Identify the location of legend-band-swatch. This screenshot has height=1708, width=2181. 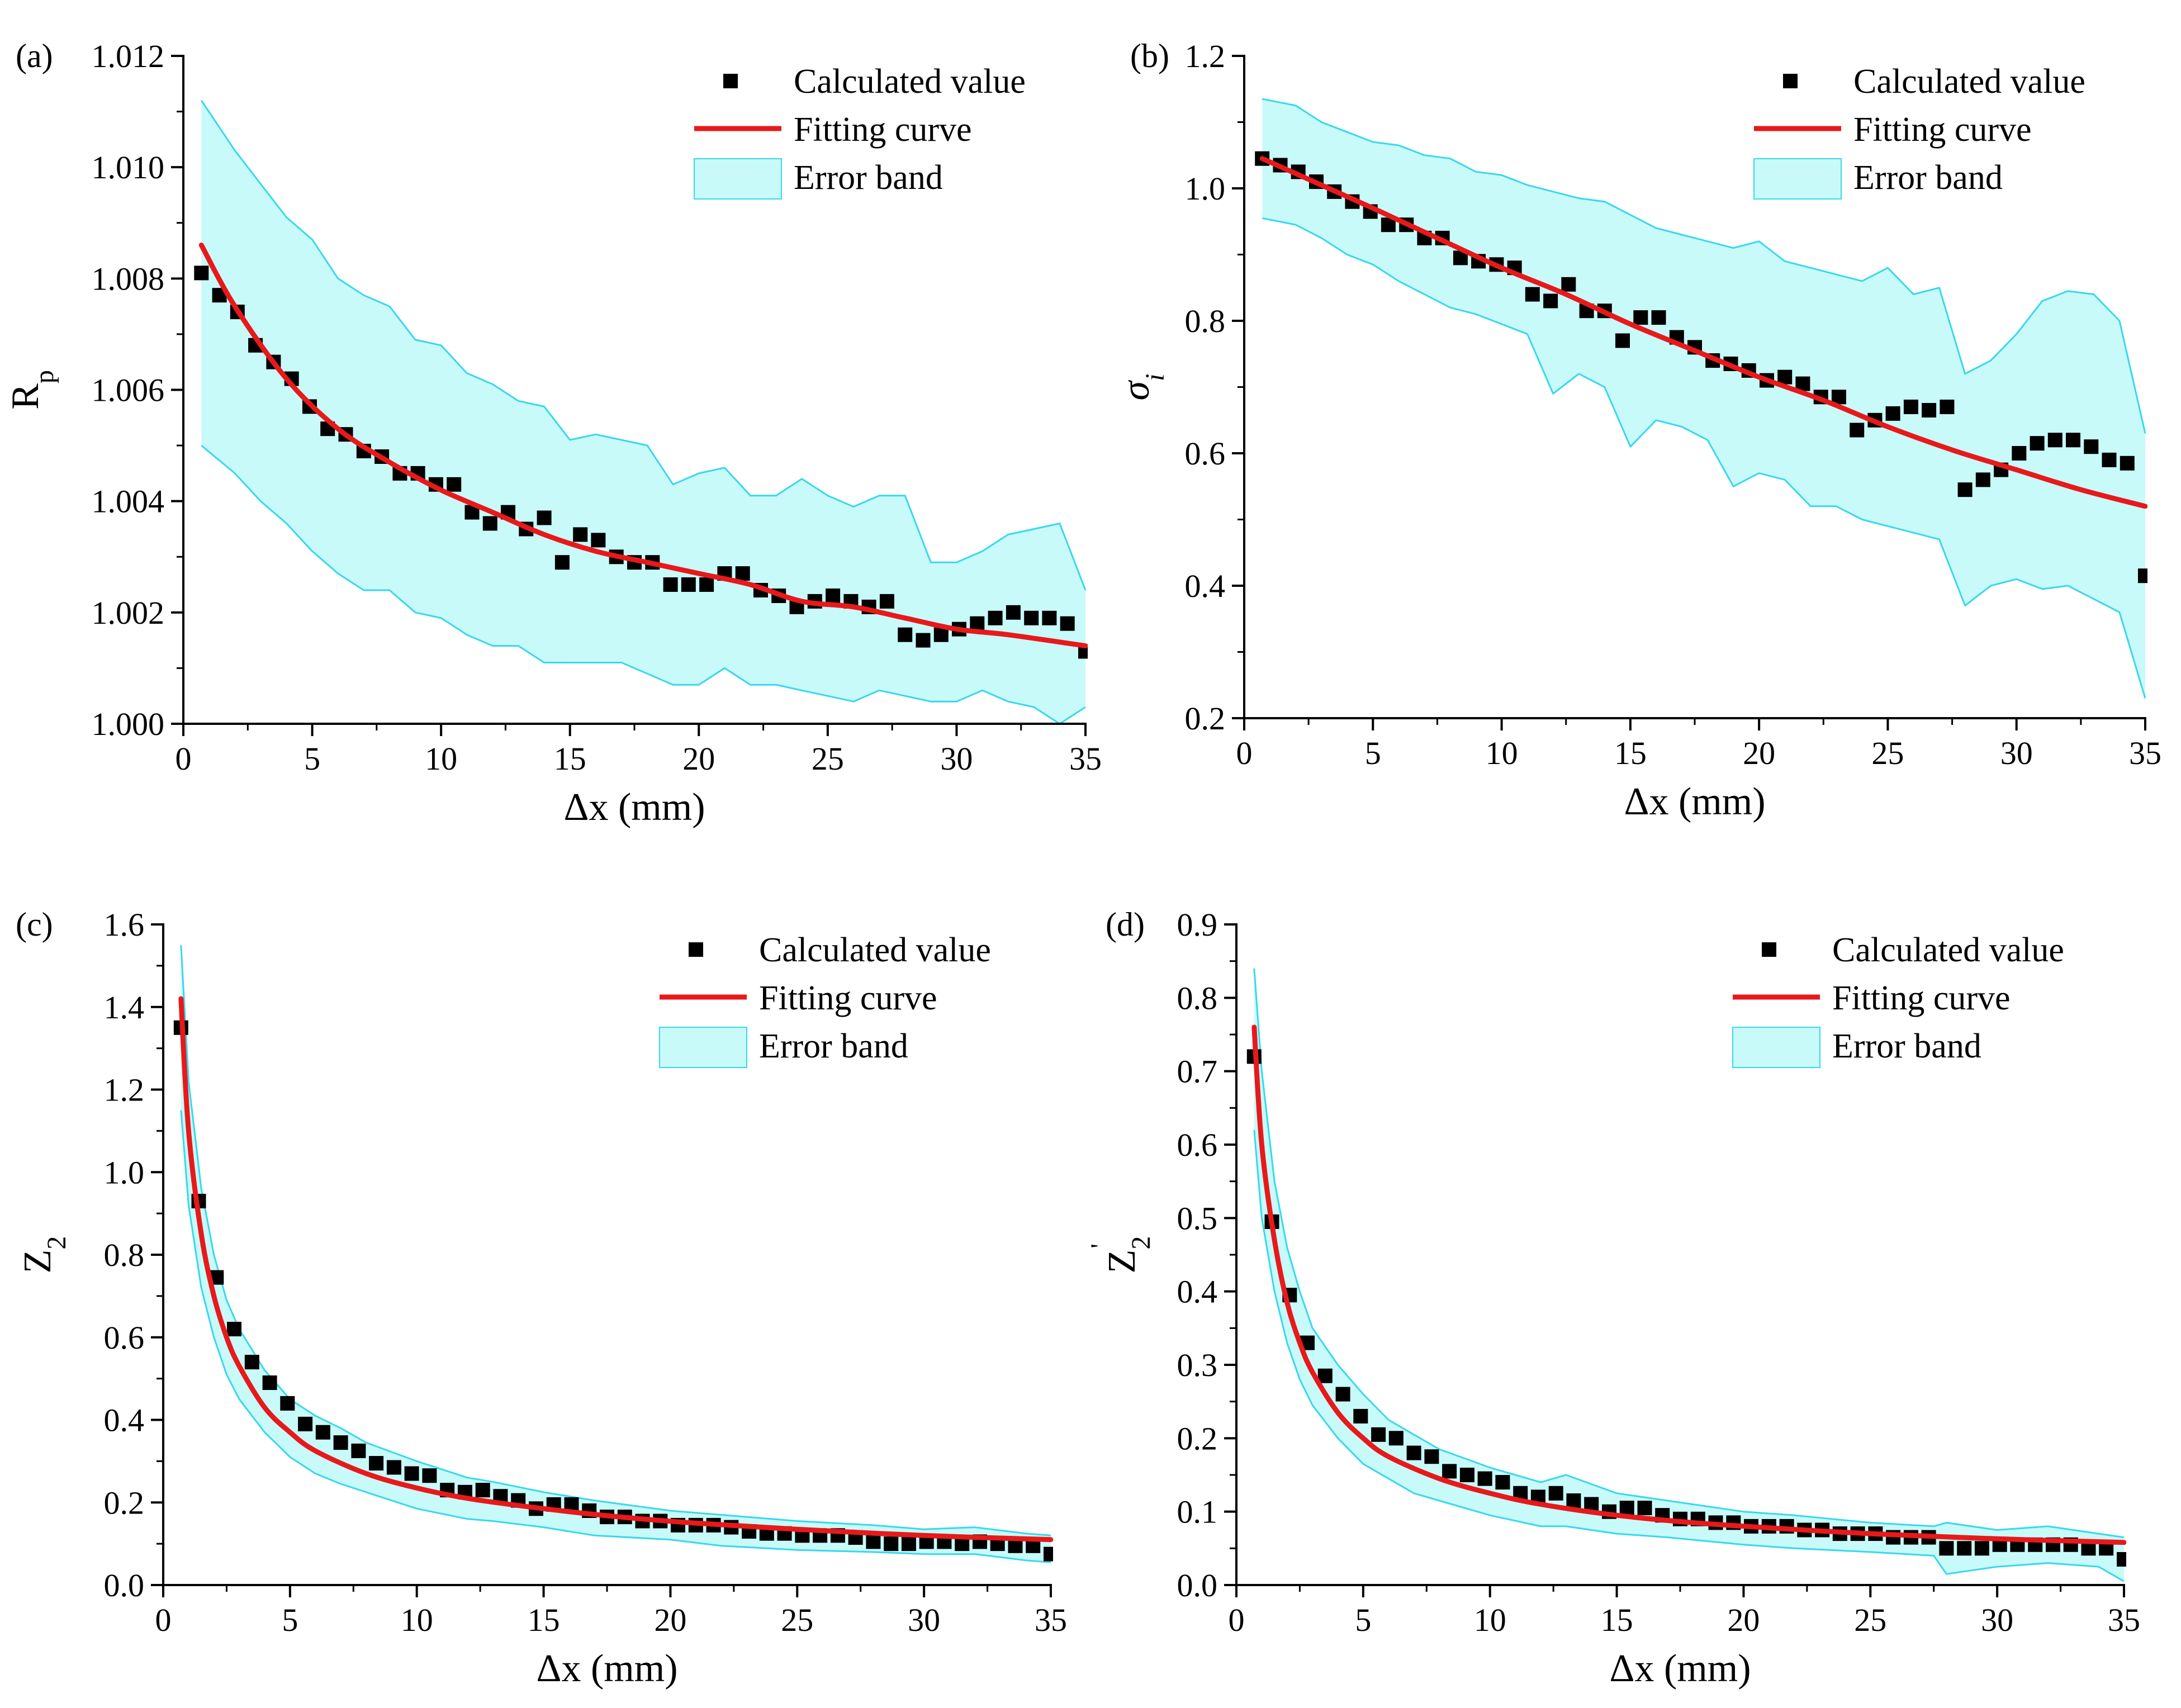
(1776, 1047).